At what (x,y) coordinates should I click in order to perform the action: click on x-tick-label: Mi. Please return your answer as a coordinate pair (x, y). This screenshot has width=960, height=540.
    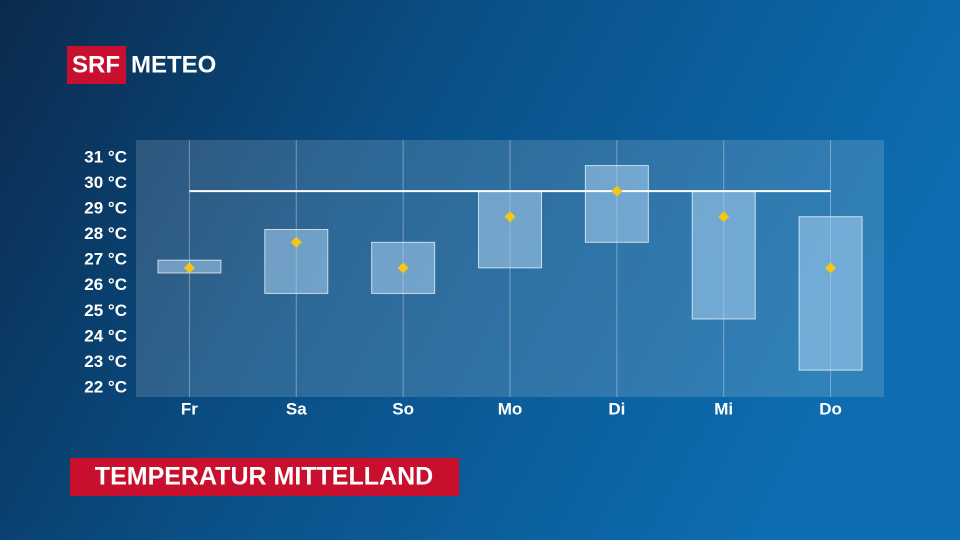
    Looking at the image, I should click on (723, 408).